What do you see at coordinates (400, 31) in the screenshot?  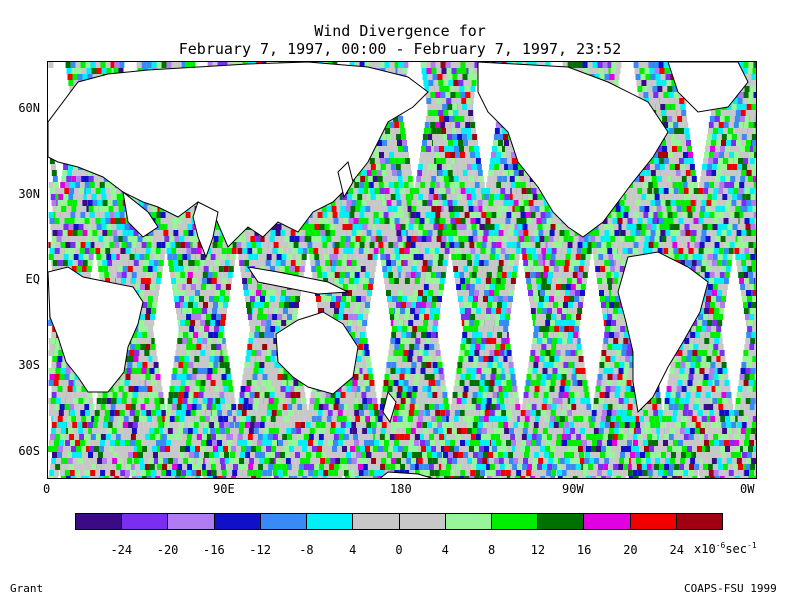 I see `map-title: Wind Divergence for` at bounding box center [400, 31].